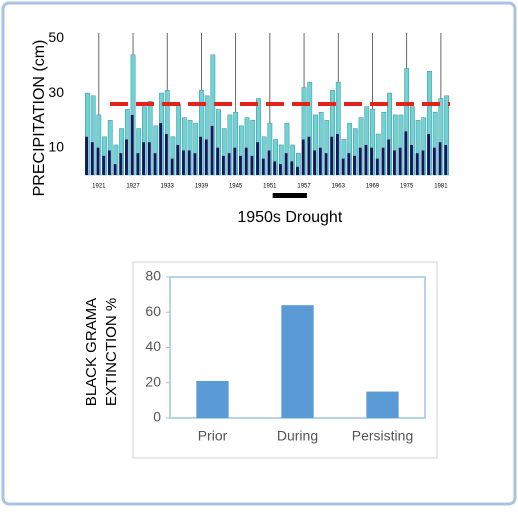 The height and width of the screenshot is (512, 518). I want to click on x-tick-label: 1933, so click(168, 187).